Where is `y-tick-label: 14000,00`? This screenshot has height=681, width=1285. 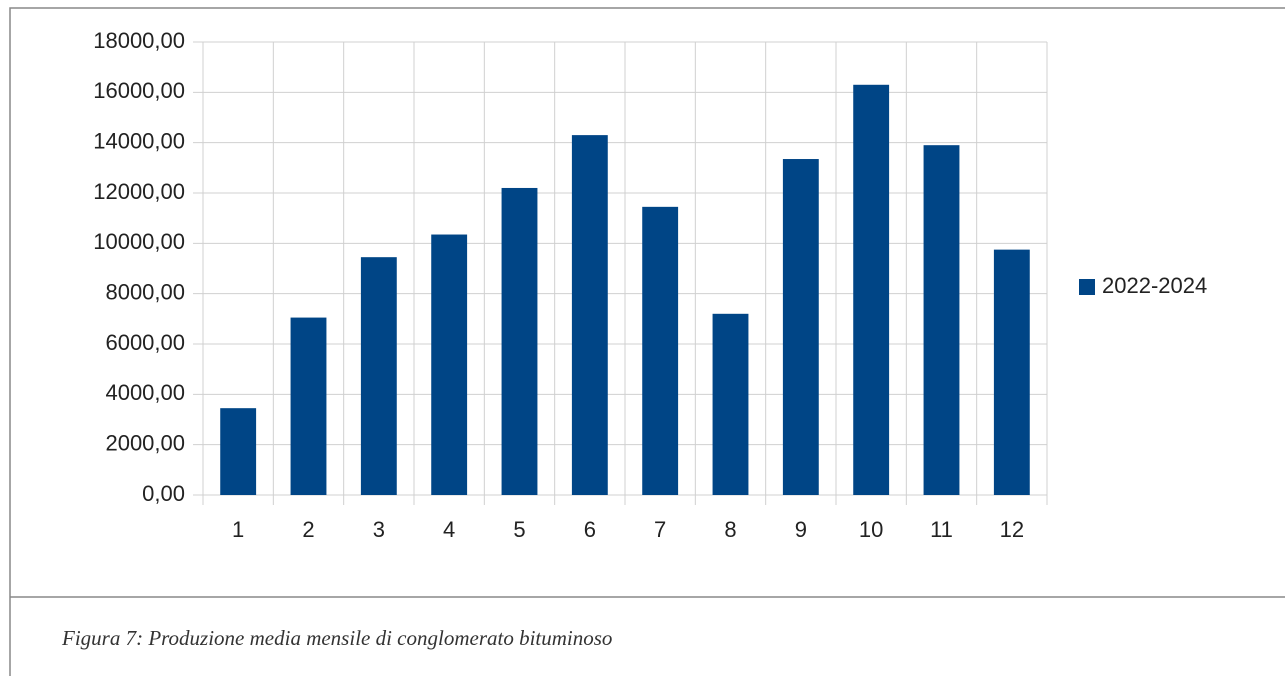
y-tick-label: 14000,00 is located at coordinates (139, 140).